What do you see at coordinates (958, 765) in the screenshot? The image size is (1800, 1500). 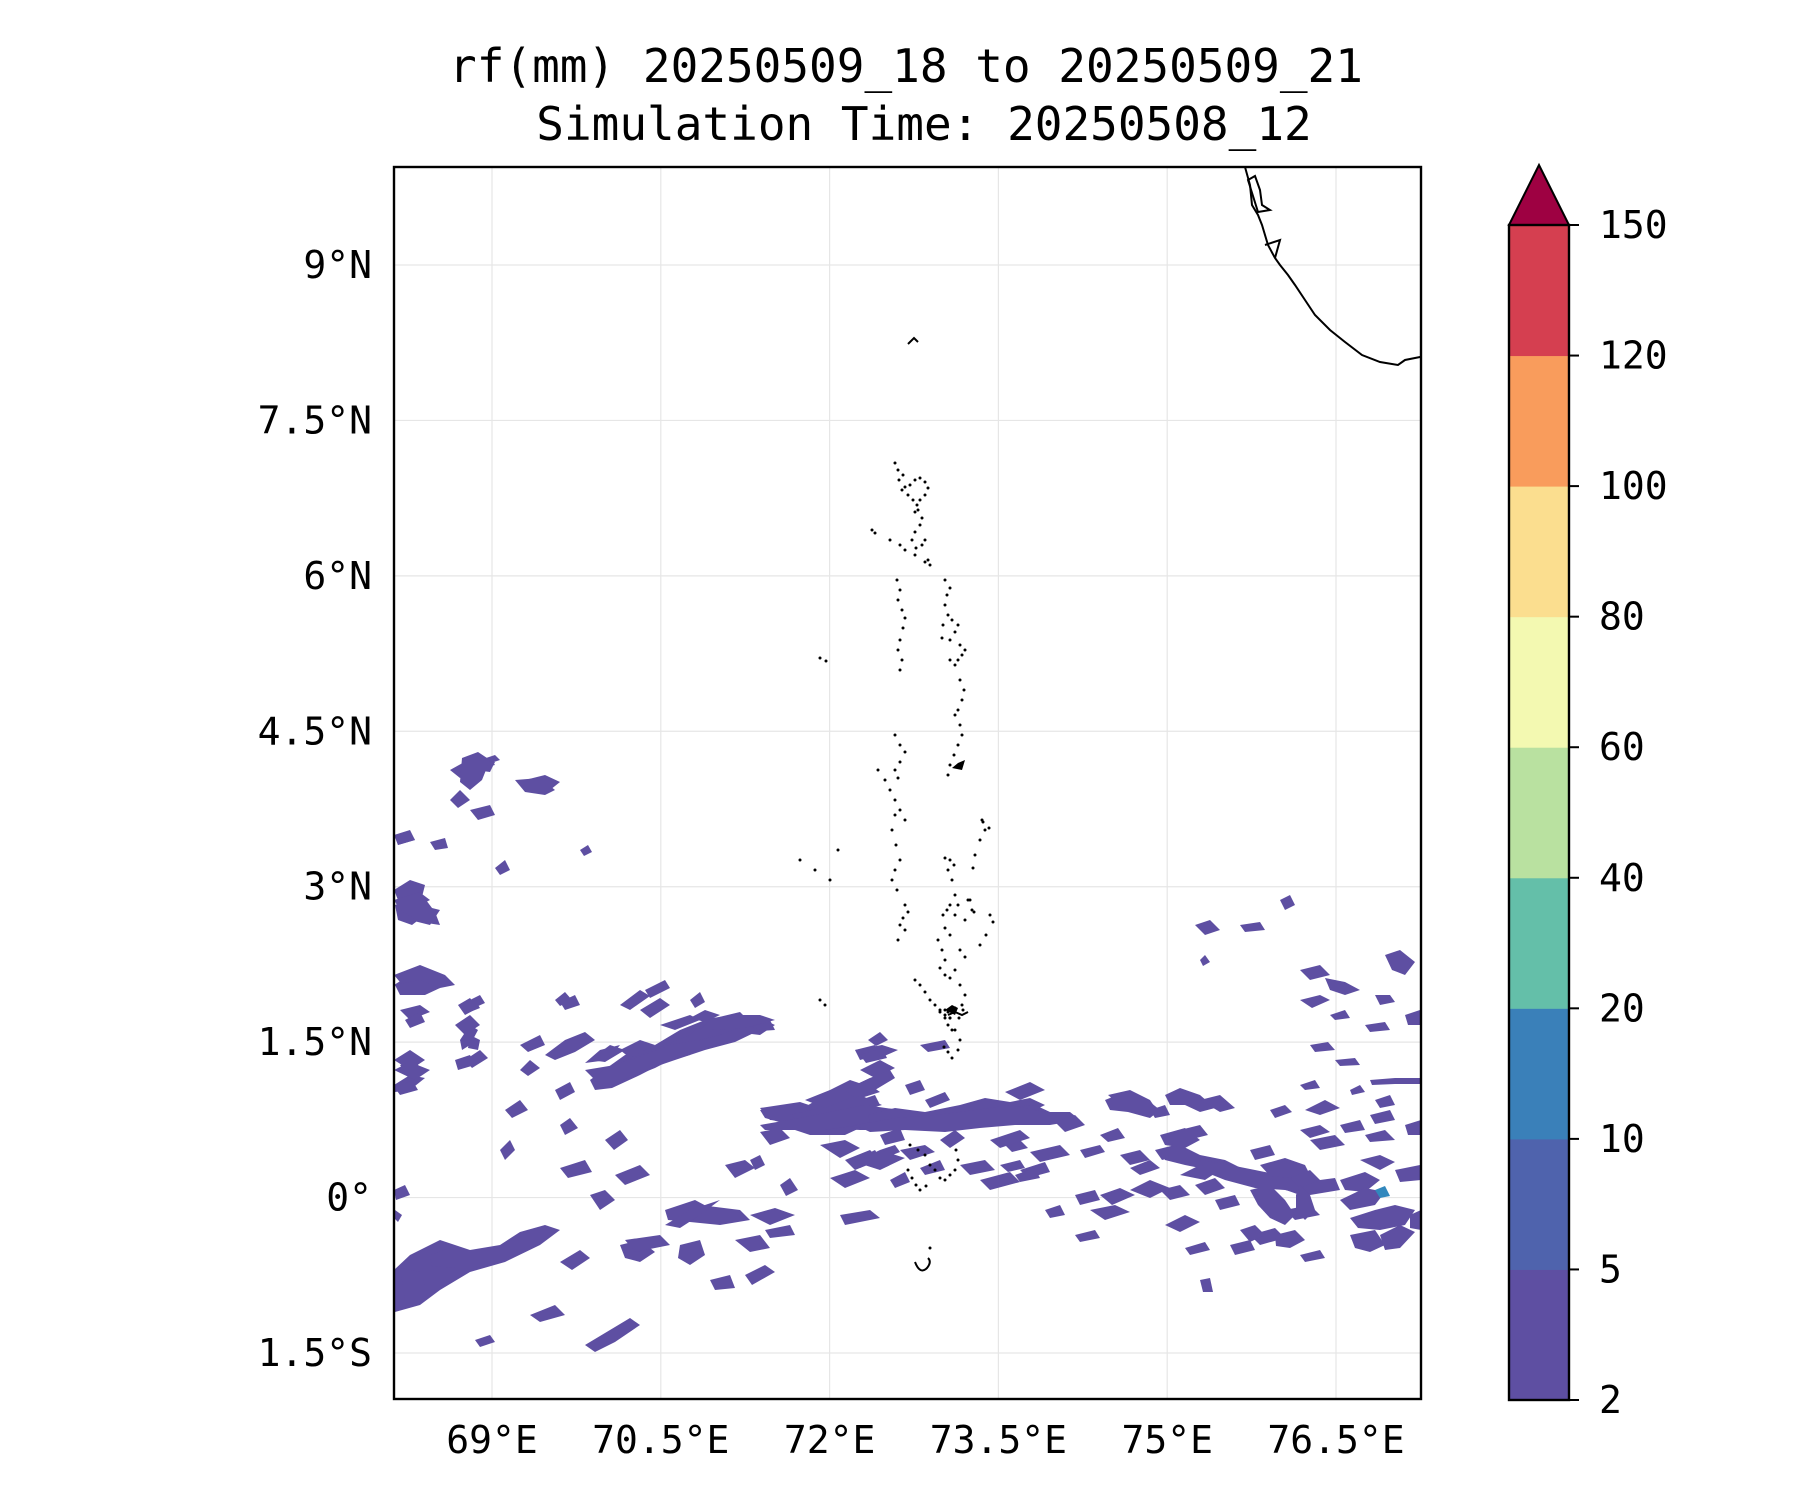 I see `island` at bounding box center [958, 765].